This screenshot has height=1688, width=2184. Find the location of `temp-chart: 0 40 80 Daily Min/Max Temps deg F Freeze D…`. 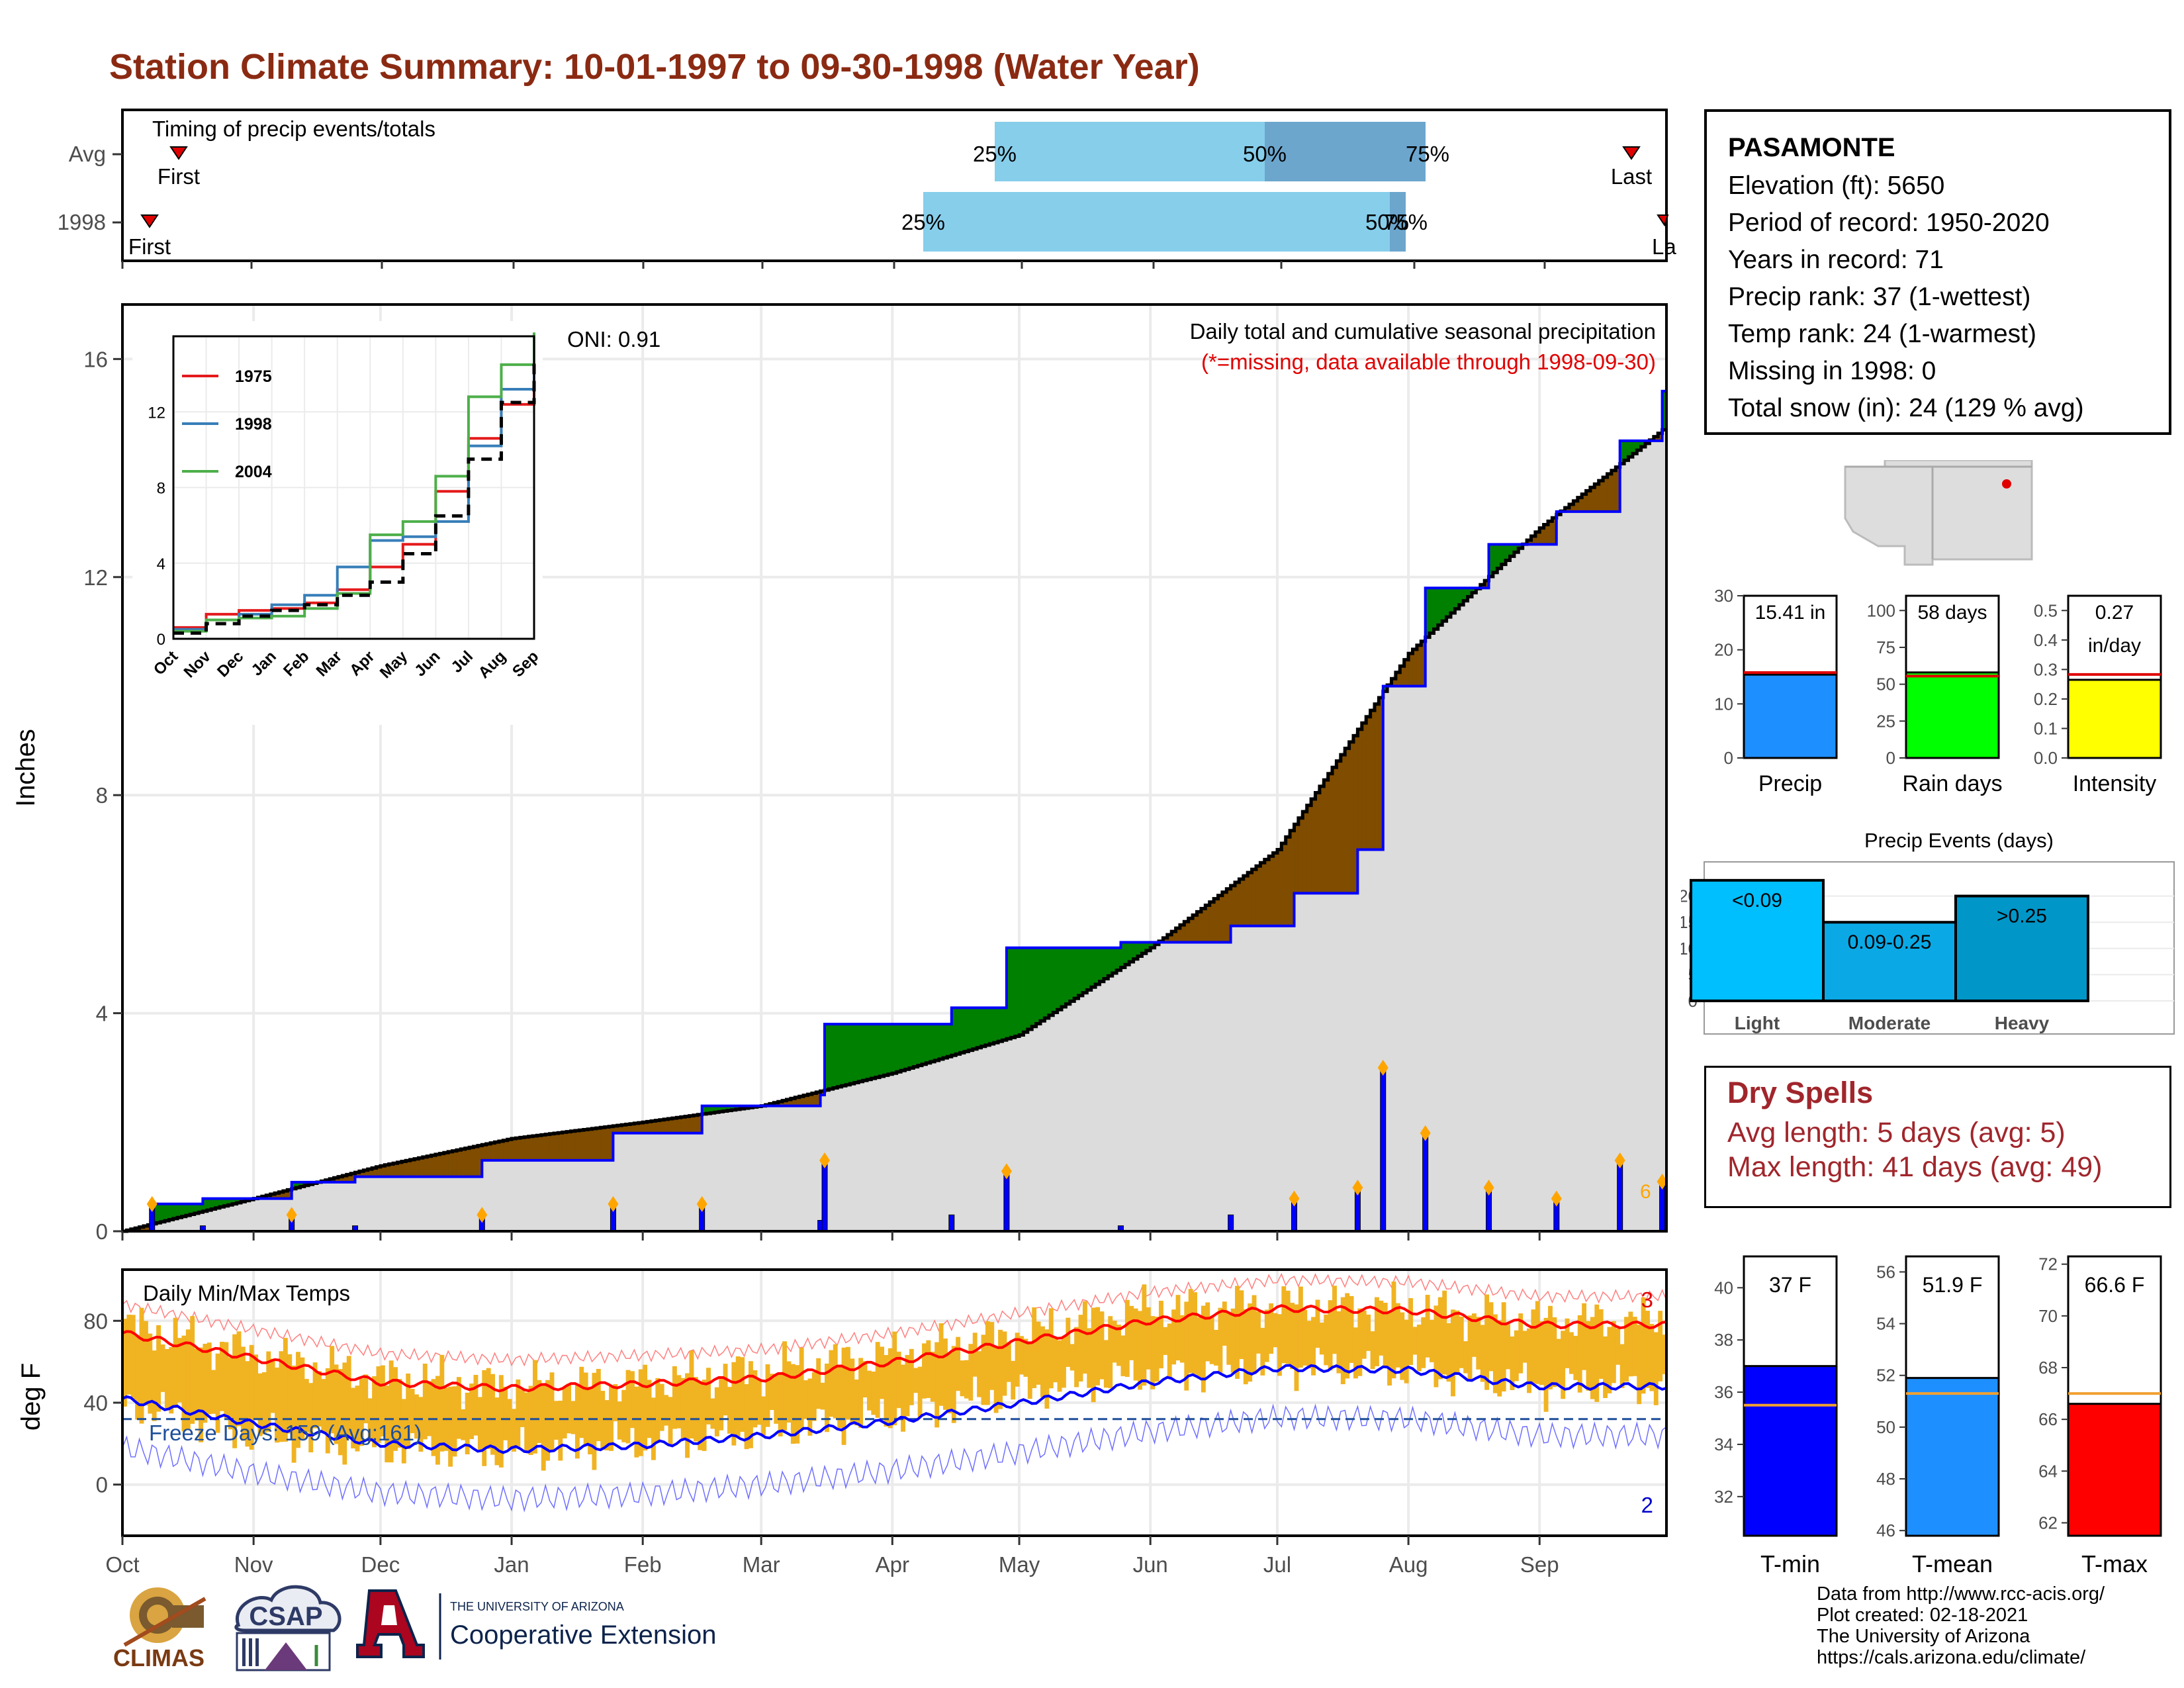

temp-chart: 0 40 80 Daily Min/Max Temps deg F Freeze D… is located at coordinates (842, 1422).